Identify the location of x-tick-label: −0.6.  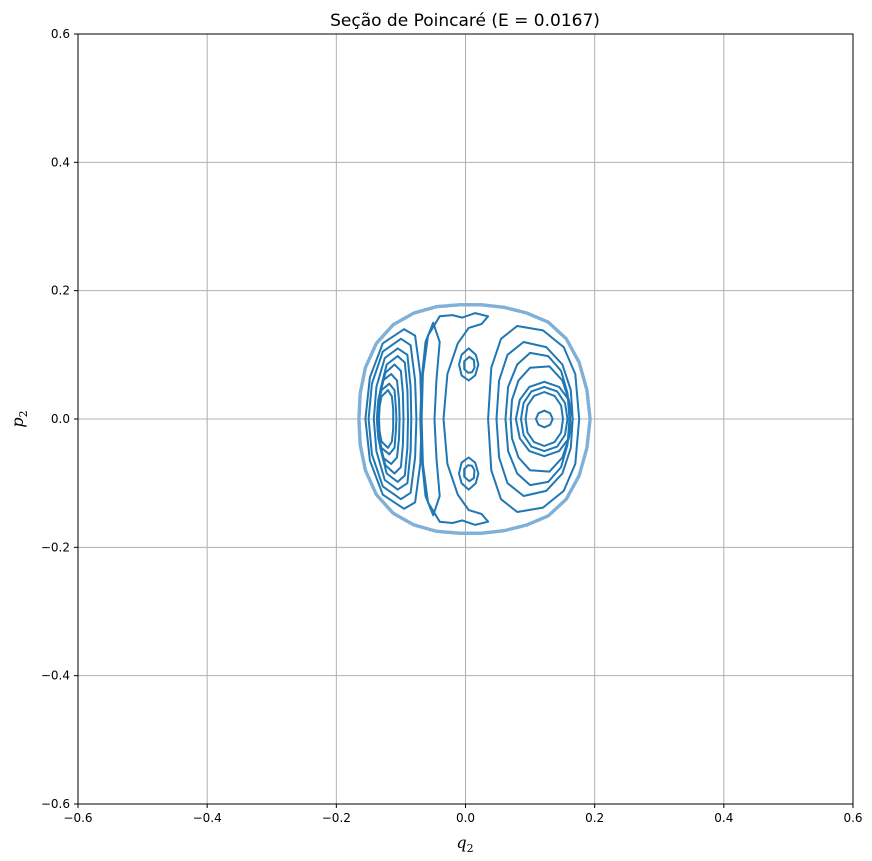
(77, 818).